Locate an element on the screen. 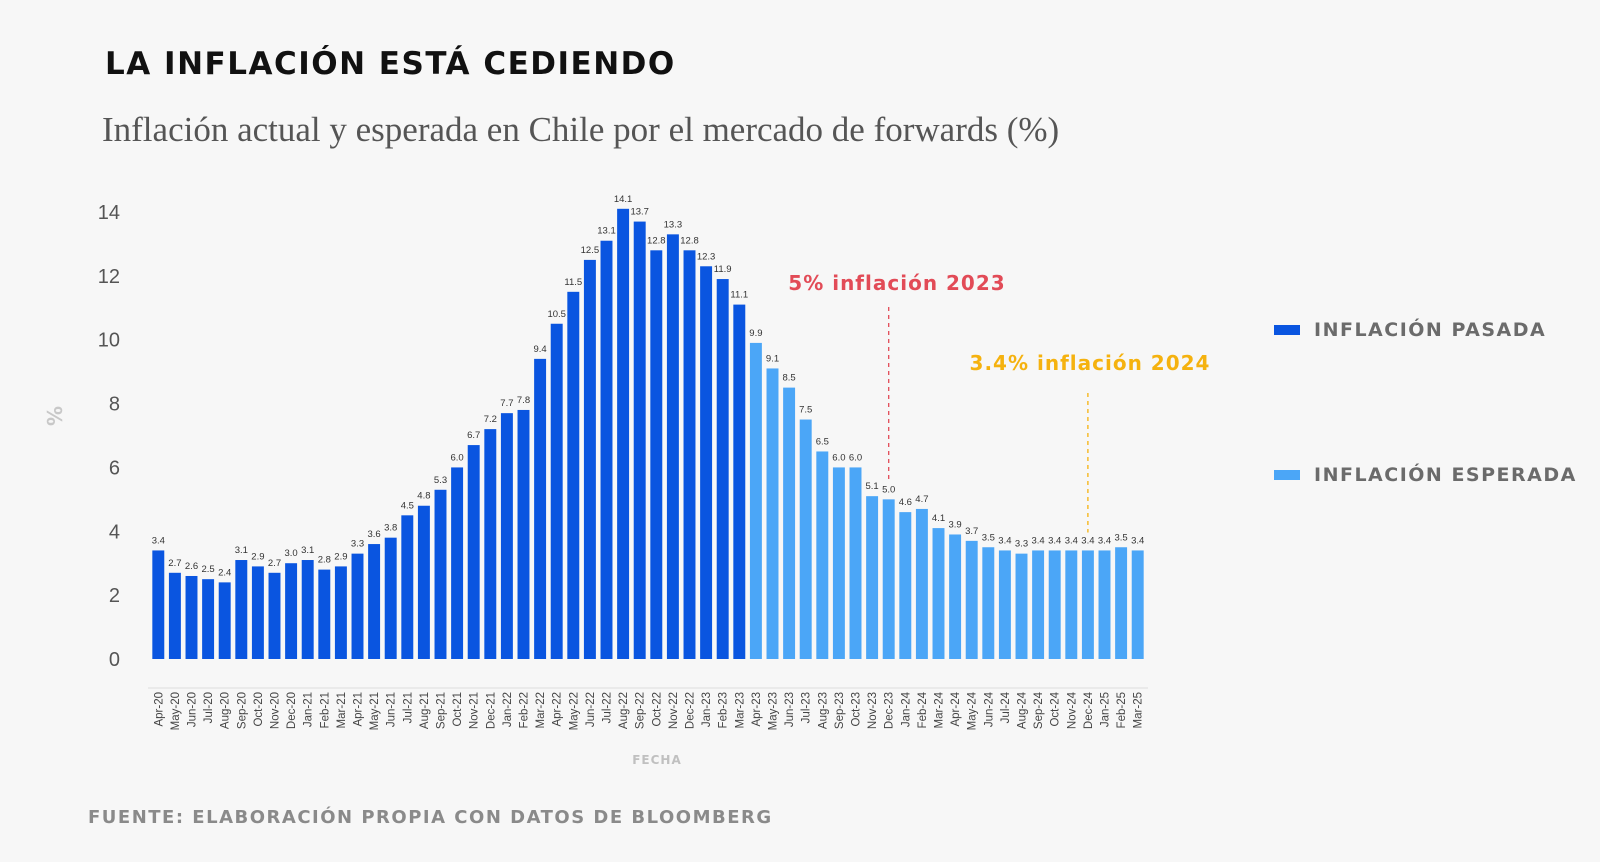 The image size is (1600, 862). bar-value-label: 3.0 is located at coordinates (290, 553).